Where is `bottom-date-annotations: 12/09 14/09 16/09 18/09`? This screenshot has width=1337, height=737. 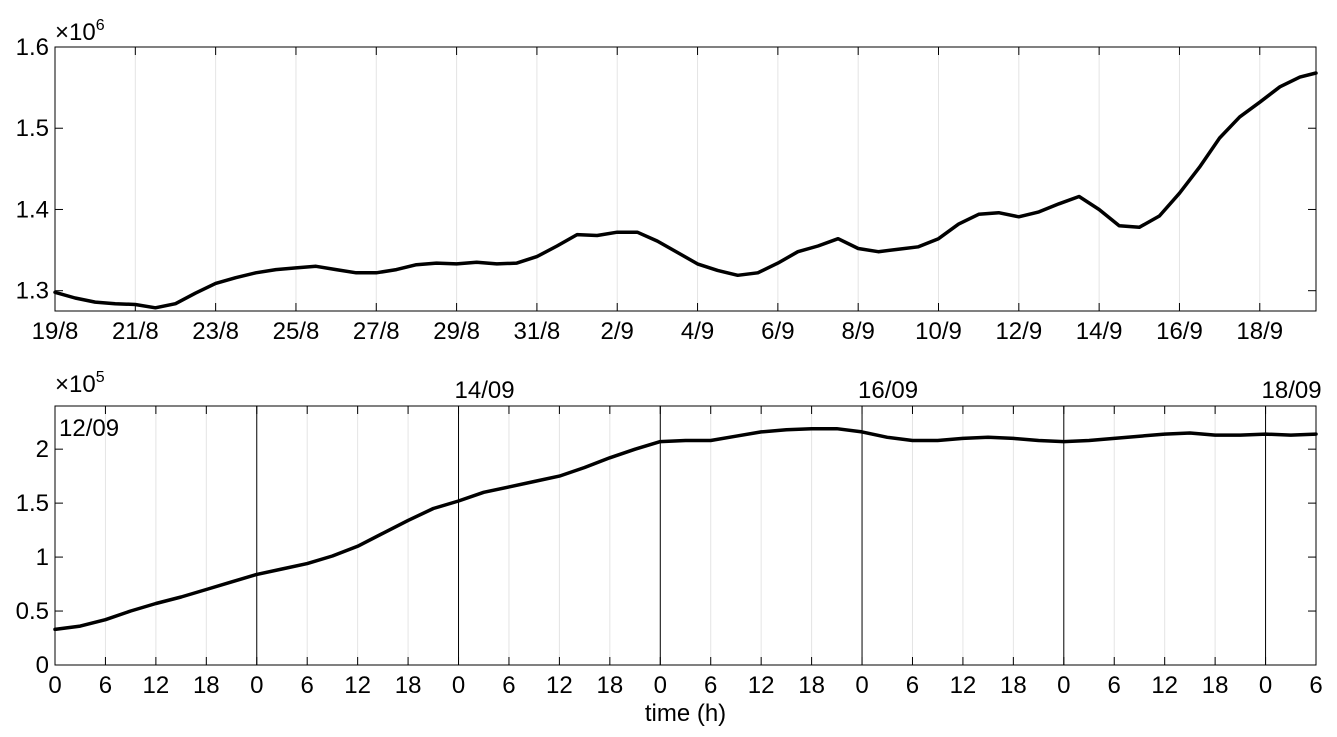 bottom-date-annotations: 12/09 14/09 16/09 18/09 is located at coordinates (690, 409).